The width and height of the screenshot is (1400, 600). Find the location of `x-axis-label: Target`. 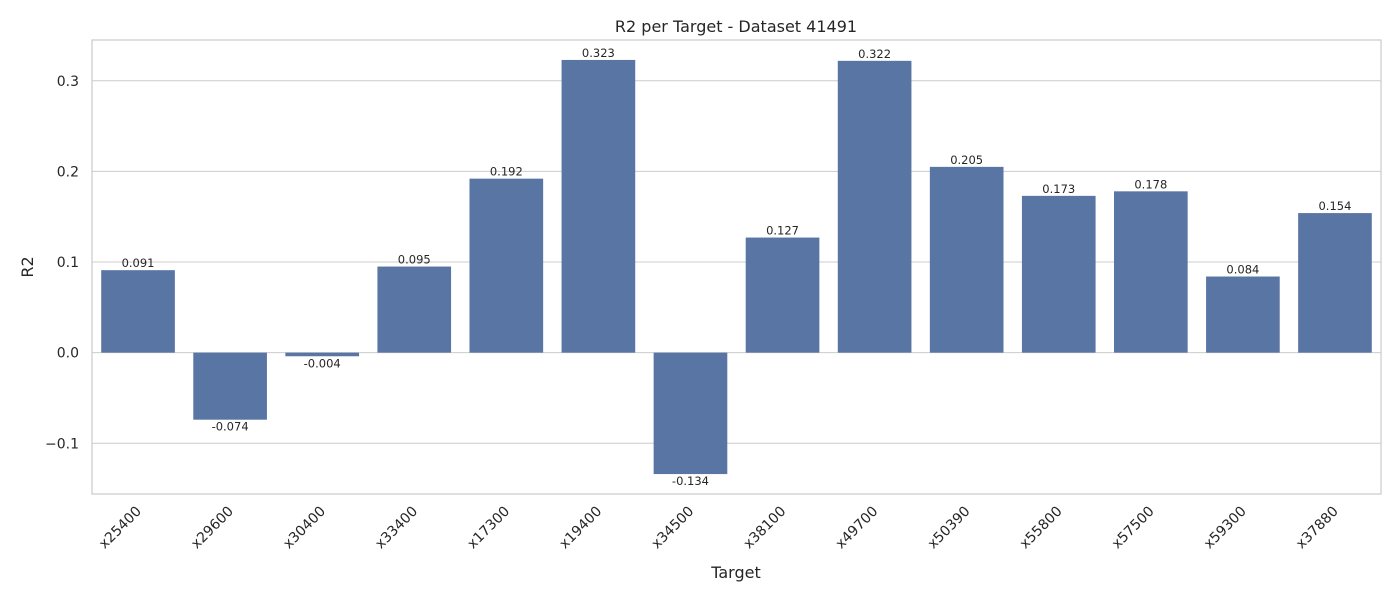

x-axis-label: Target is located at coordinates (735, 572).